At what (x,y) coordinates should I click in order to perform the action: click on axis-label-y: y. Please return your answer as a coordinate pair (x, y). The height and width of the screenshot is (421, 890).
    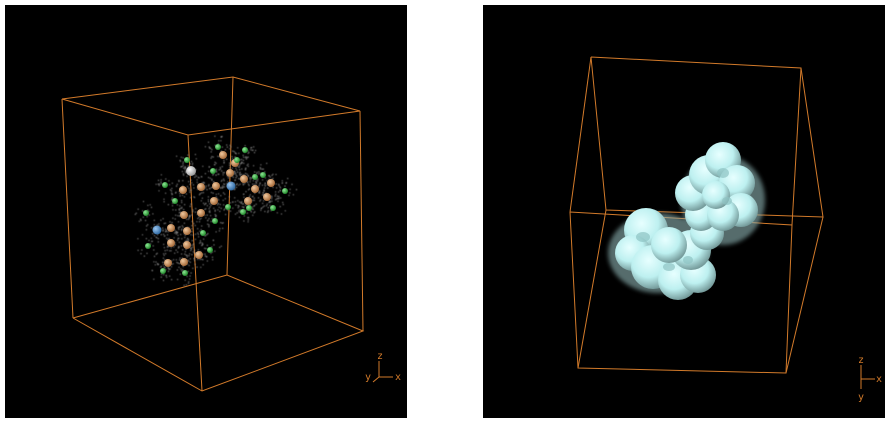
    Looking at the image, I should click on (861, 397).